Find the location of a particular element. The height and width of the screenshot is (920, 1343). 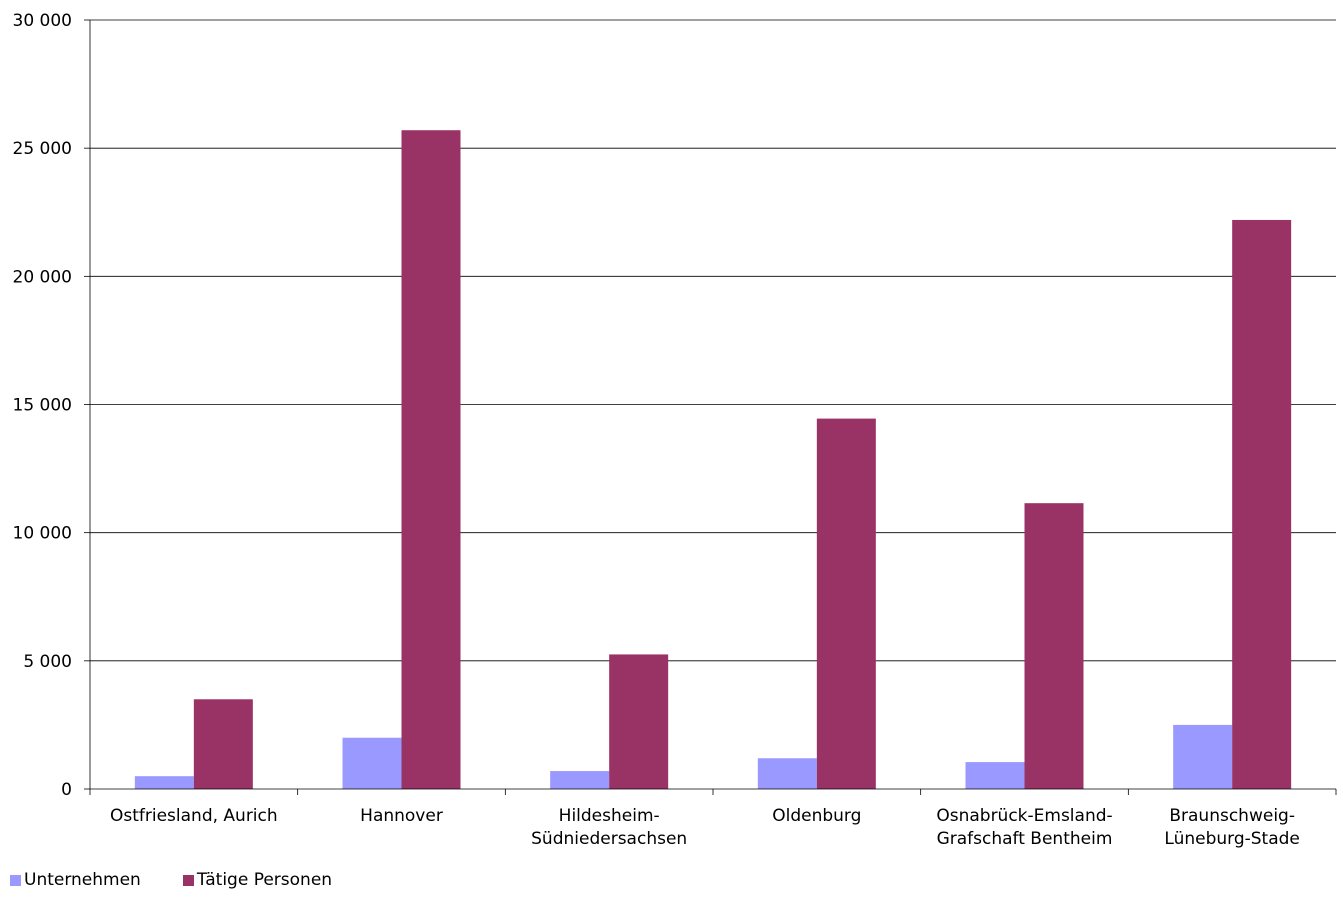

x-tick-label: Hannover is located at coordinates (401, 816).